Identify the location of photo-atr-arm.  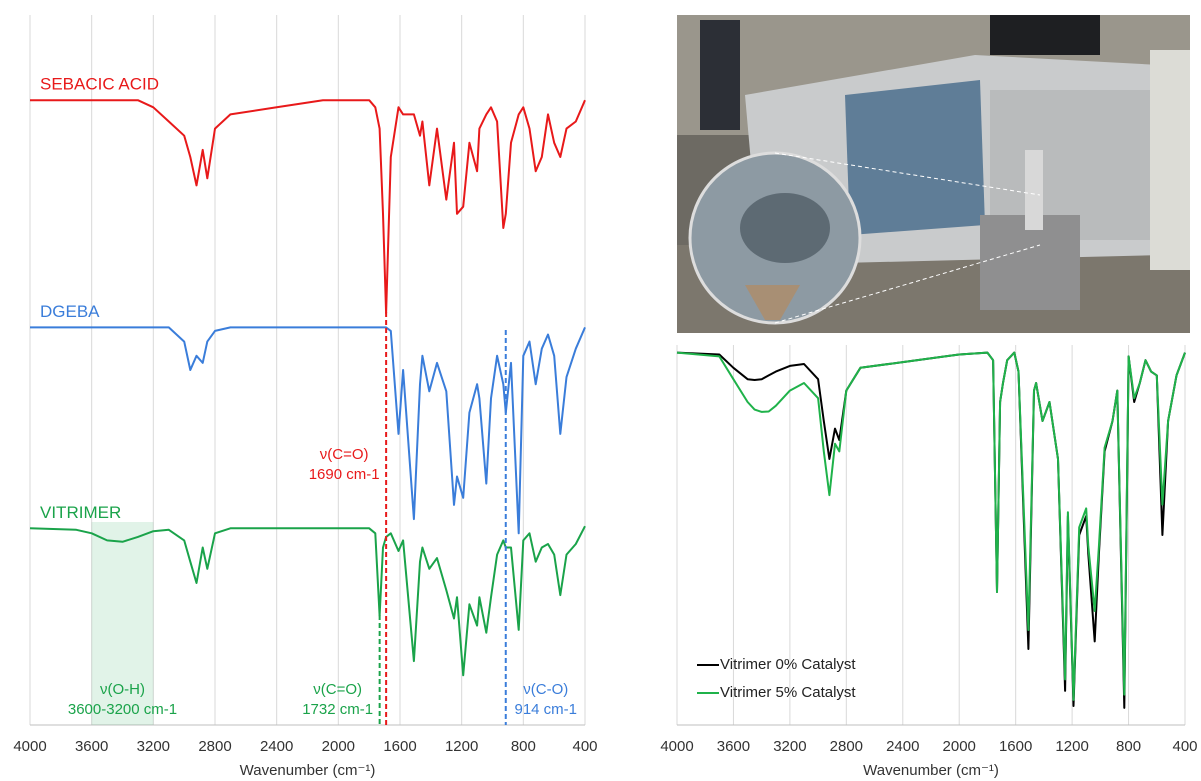
(1034, 190).